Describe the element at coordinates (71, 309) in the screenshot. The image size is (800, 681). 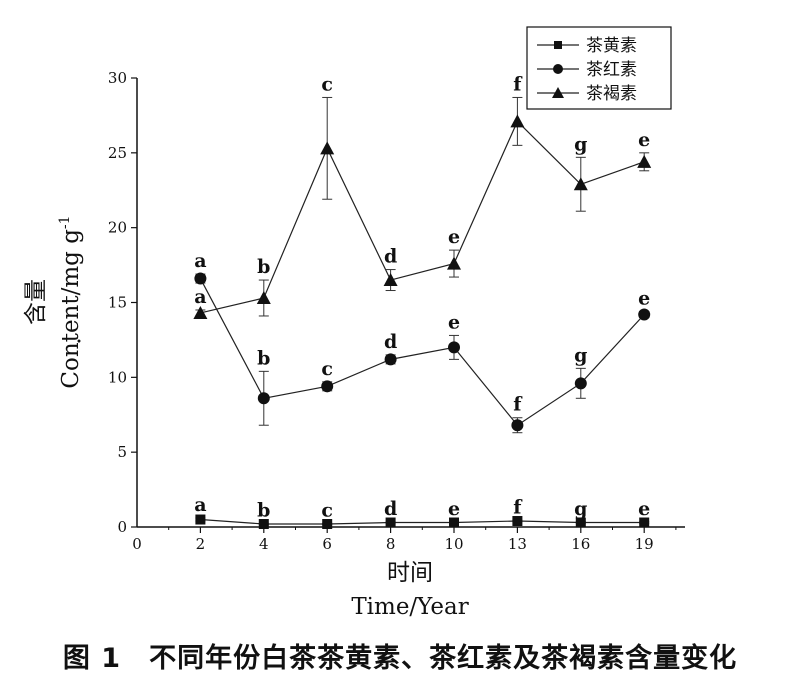
I see `y-axis-title-en: Content/mg g` at that location.